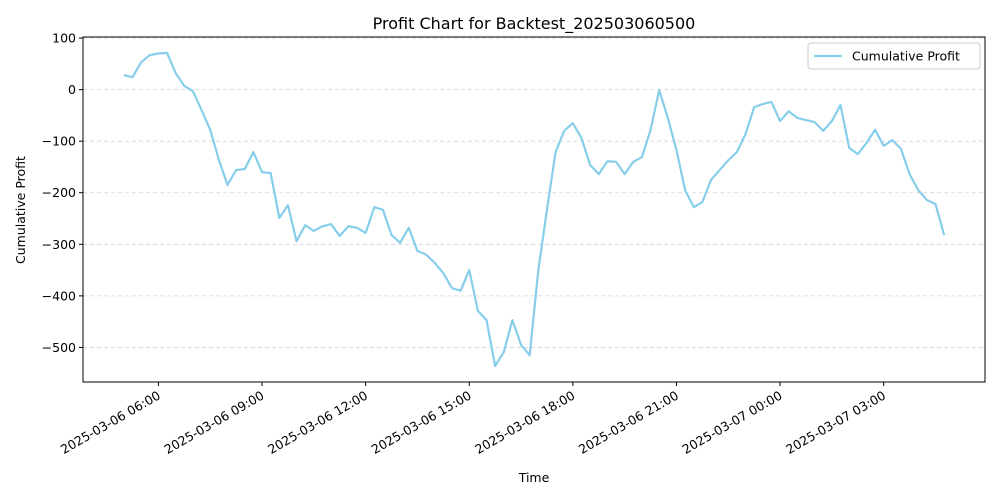 Image resolution: width=1000 pixels, height=500 pixels. What do you see at coordinates (72, 89) in the screenshot?
I see `y-tick-label: 0` at bounding box center [72, 89].